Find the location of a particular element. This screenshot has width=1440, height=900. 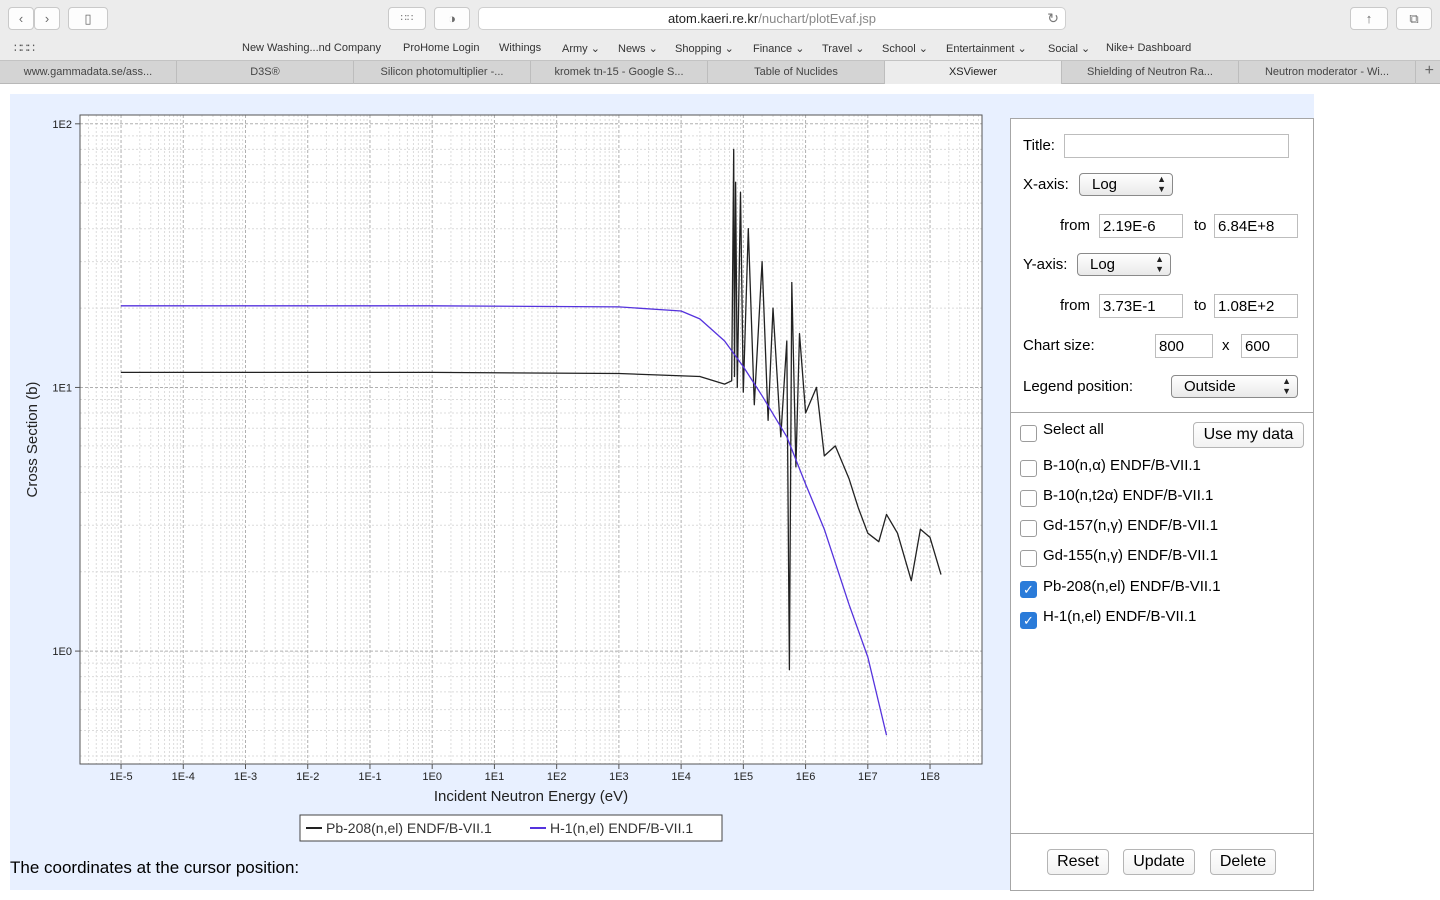

chart-size-label: Chart size: is located at coordinates (1059, 345).